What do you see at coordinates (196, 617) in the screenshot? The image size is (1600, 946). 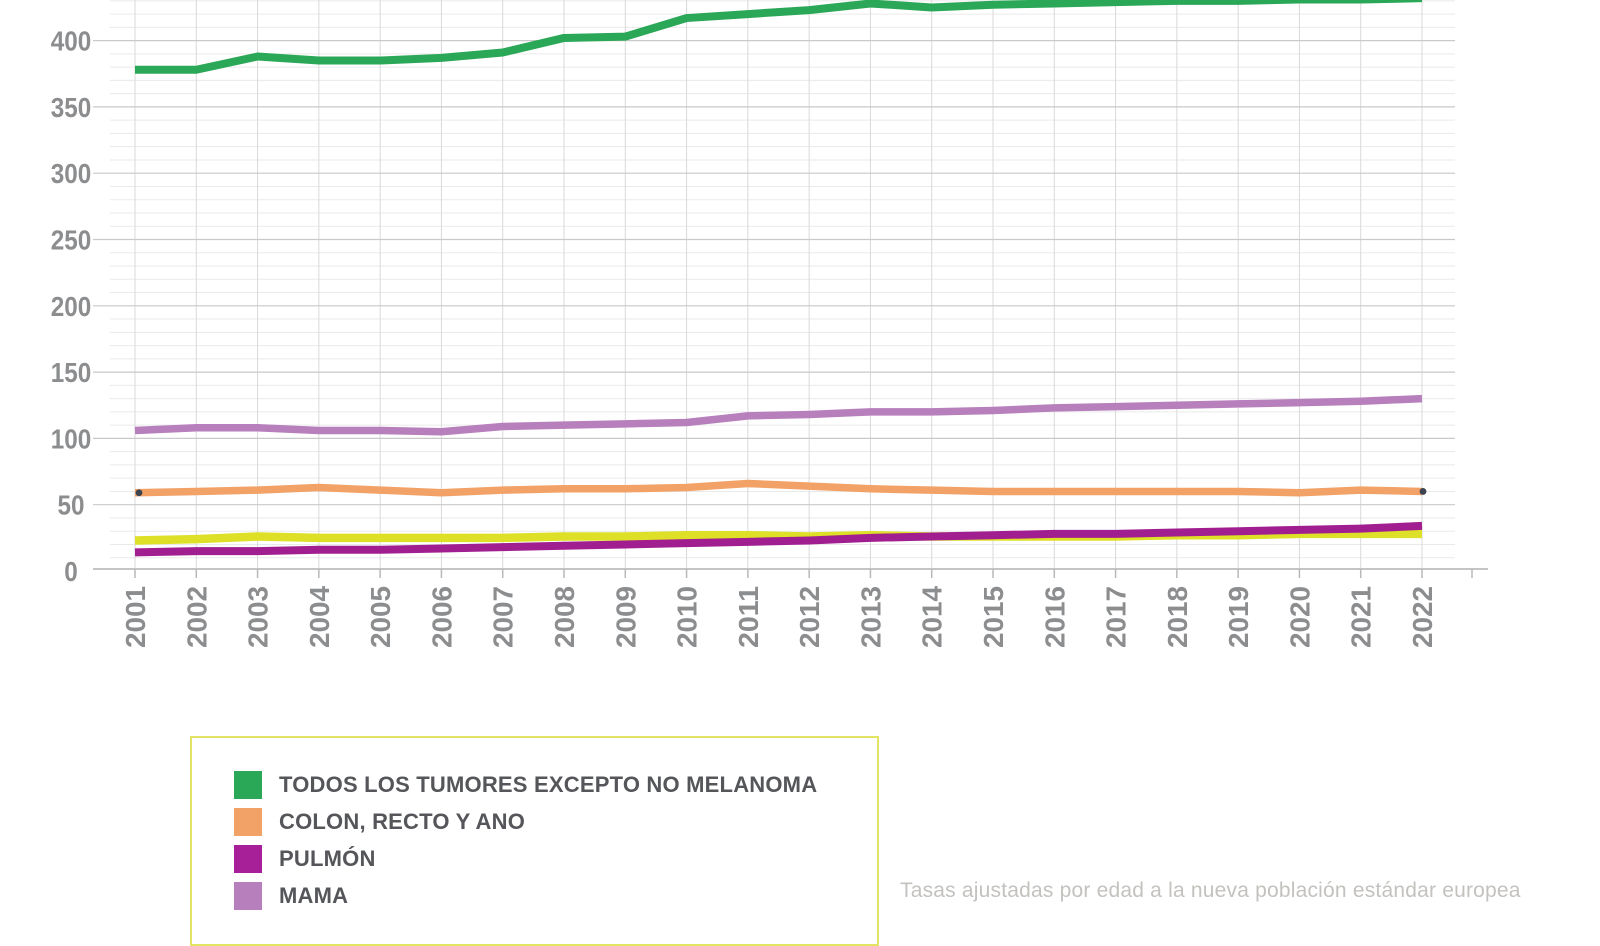 I see `x-axis-label: 2002` at bounding box center [196, 617].